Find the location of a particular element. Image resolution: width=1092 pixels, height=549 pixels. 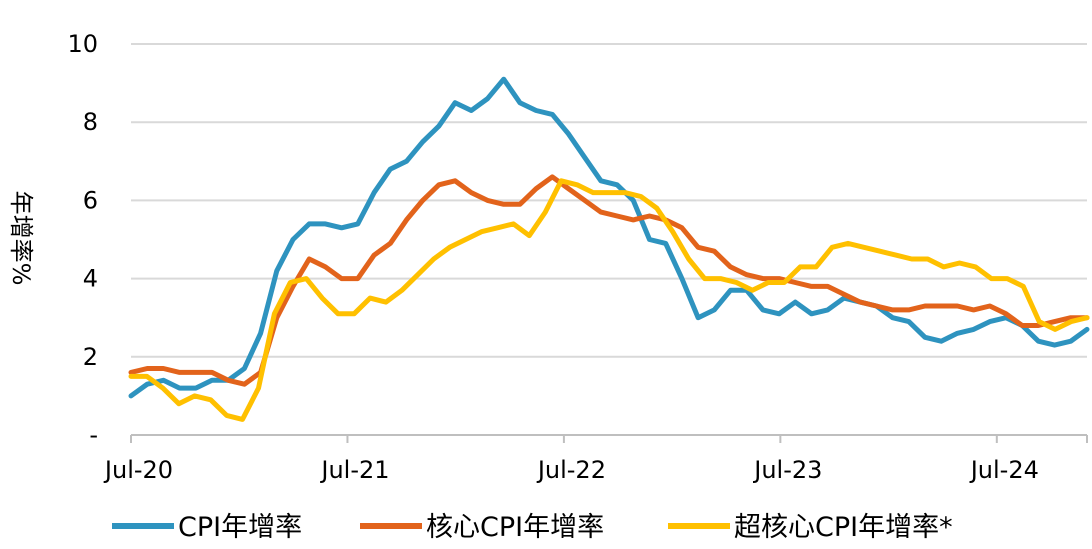

x-tick-label: Jul-24 is located at coordinates (1004, 470).